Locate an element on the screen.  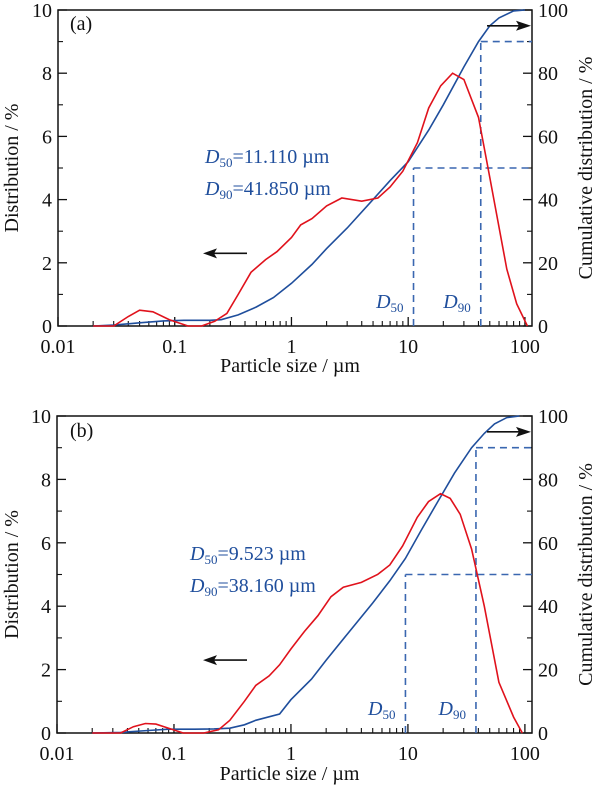
d90-annotation: D90=41.850 µm is located at coordinates (267, 190).